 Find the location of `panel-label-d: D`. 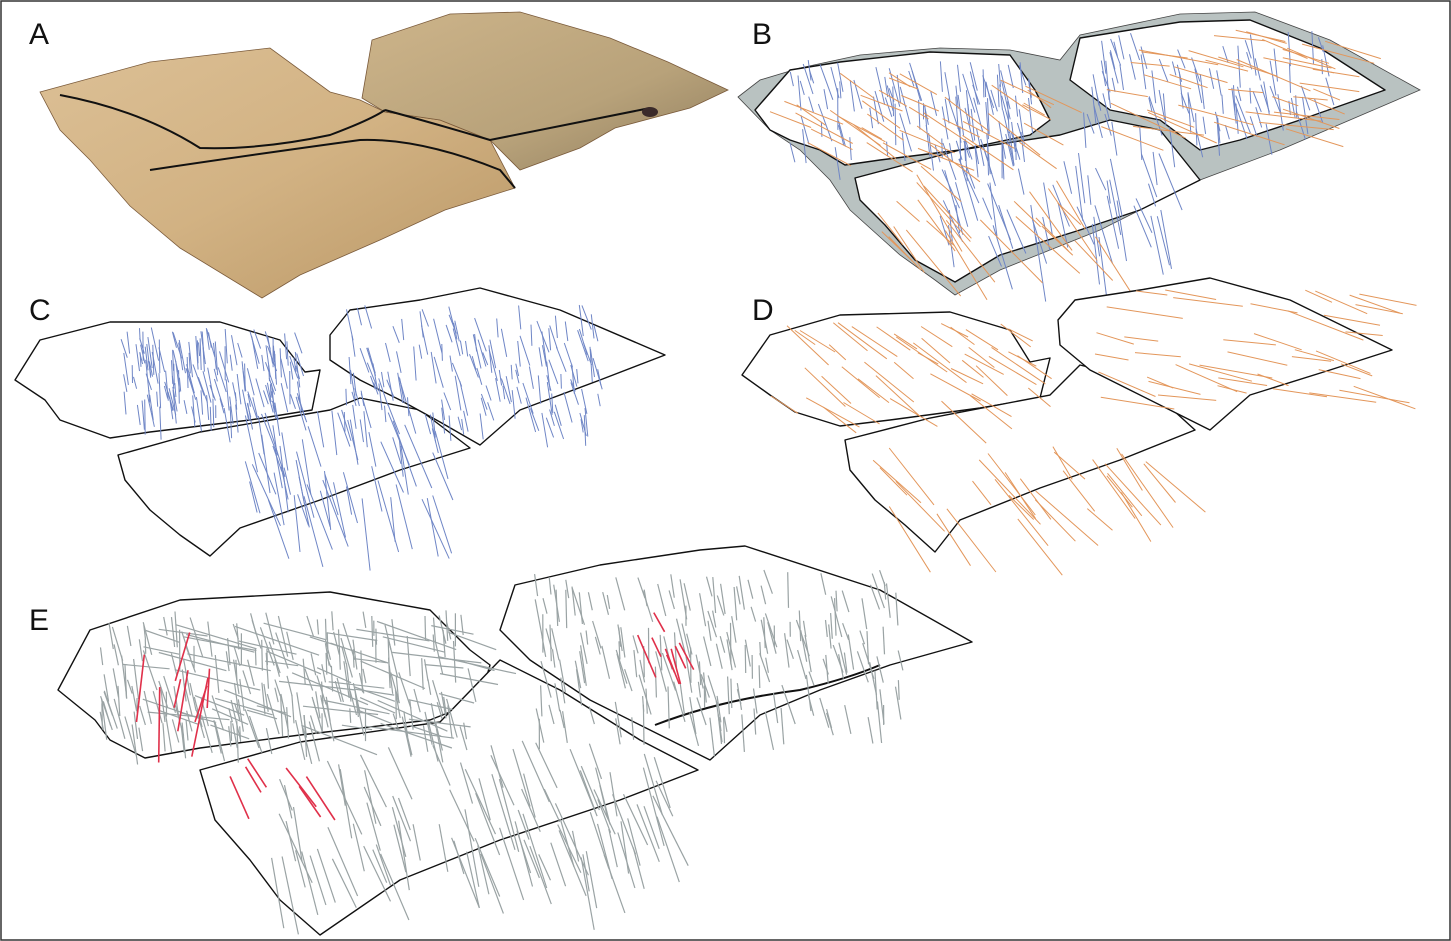

panel-label-d: D is located at coordinates (763, 310).